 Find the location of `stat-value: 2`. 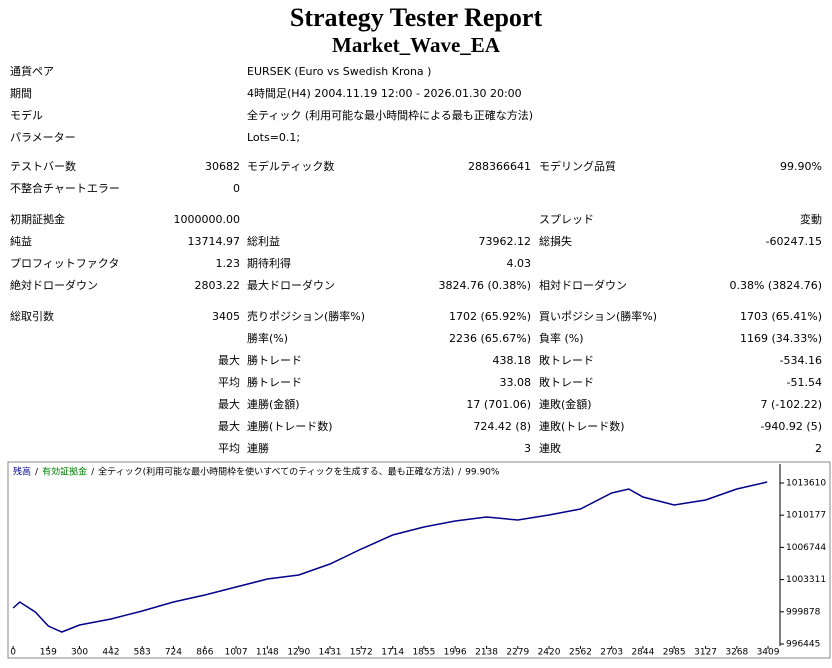

stat-value: 2 is located at coordinates (818, 448).